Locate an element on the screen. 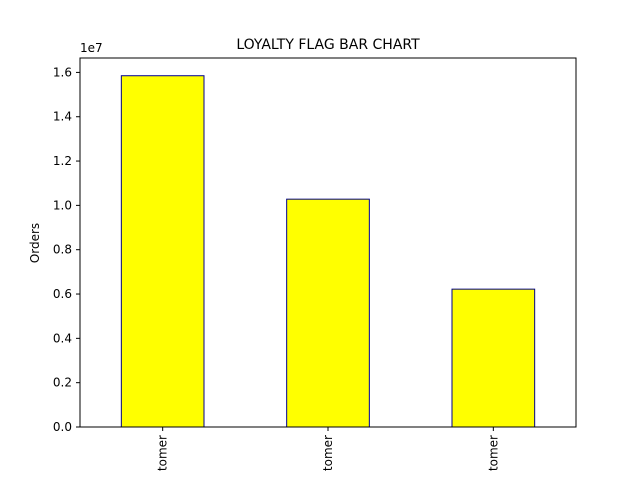 This screenshot has height=484, width=640. x-tick-label-0: tomer is located at coordinates (163, 453).